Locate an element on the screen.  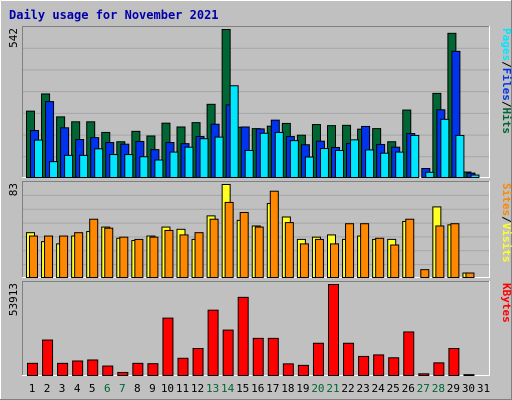
panel-kbytes-legend: KBytes is located at coordinates (506, 303).